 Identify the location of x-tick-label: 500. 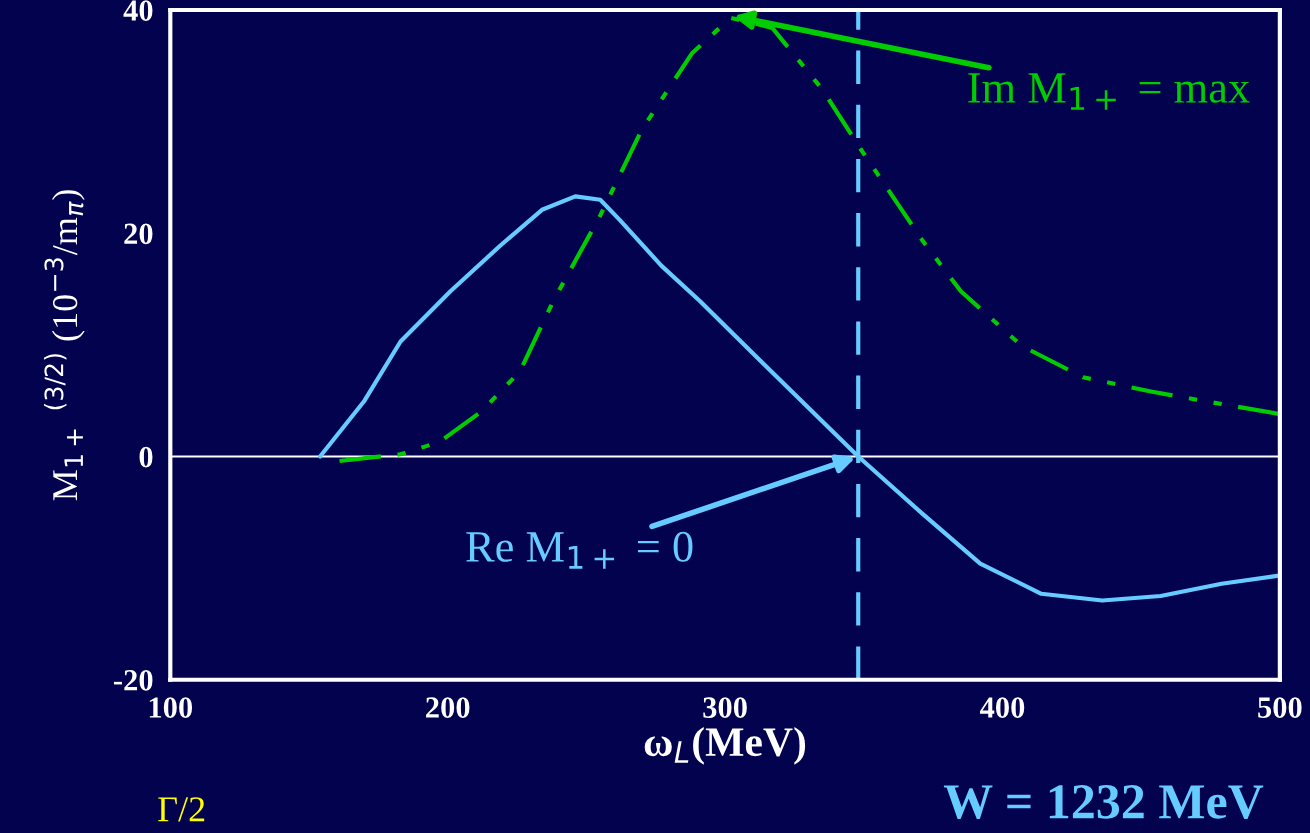
(1280, 707).